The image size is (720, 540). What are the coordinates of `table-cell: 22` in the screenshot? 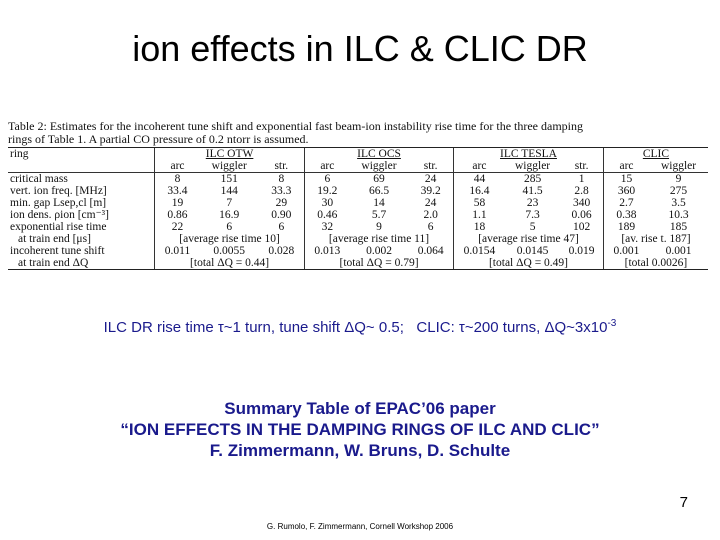 It's located at (177, 227).